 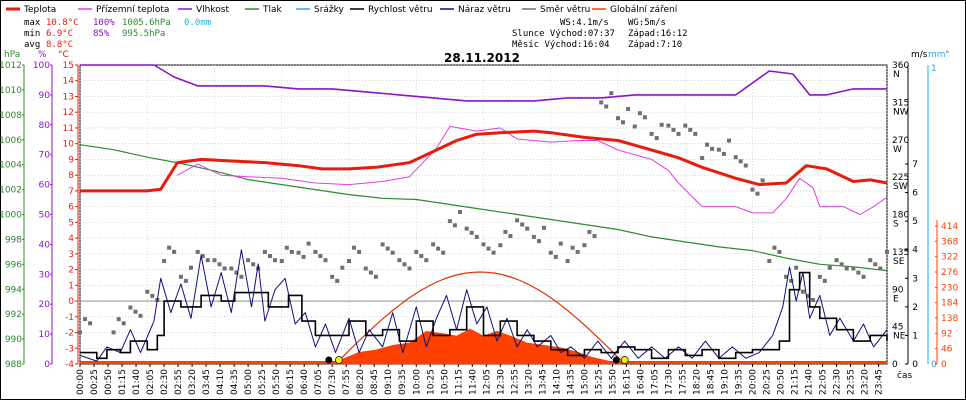 What do you see at coordinates (644, 10) in the screenshot?
I see `legend-label-globalni-zareni: Globální záření` at bounding box center [644, 10].